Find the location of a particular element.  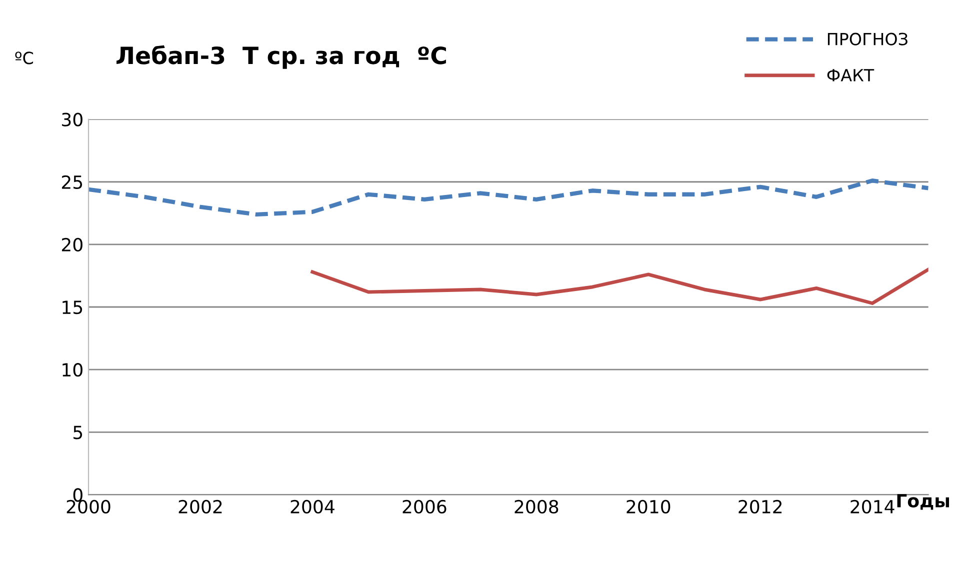

x-tick-label: 2008 is located at coordinates (536, 507).